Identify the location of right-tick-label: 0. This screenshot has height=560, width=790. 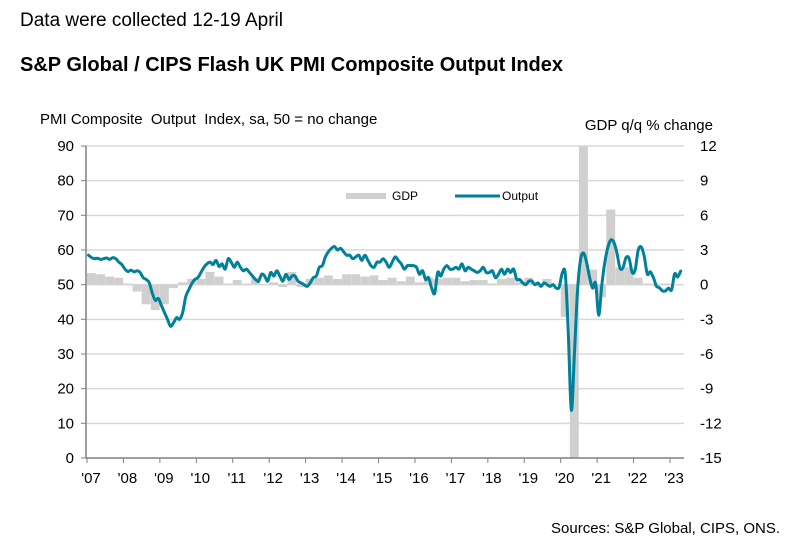
(704, 285).